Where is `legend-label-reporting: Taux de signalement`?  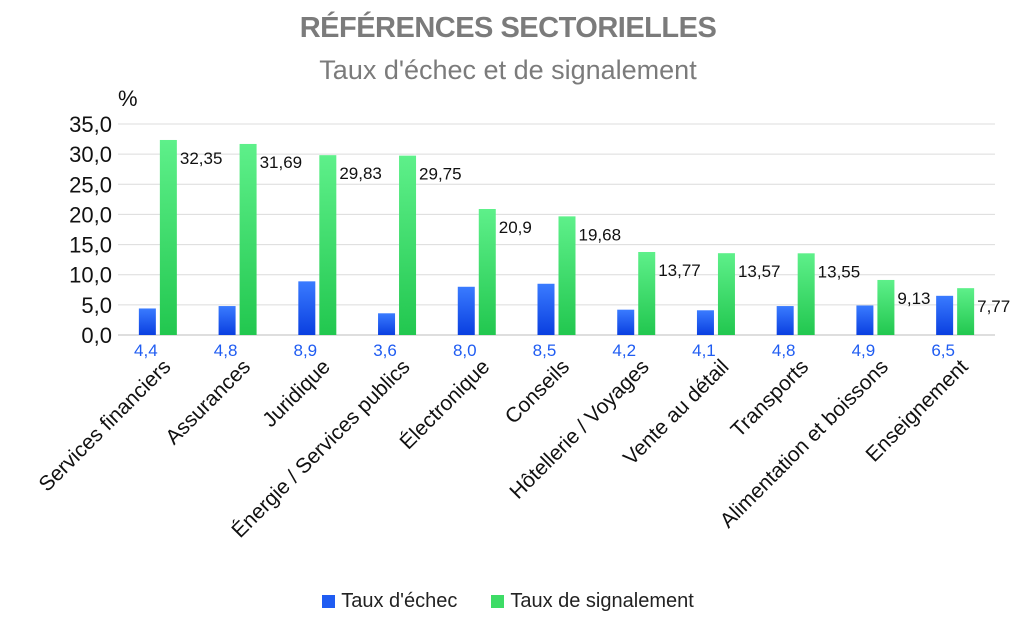 legend-label-reporting: Taux de signalement is located at coordinates (602, 601).